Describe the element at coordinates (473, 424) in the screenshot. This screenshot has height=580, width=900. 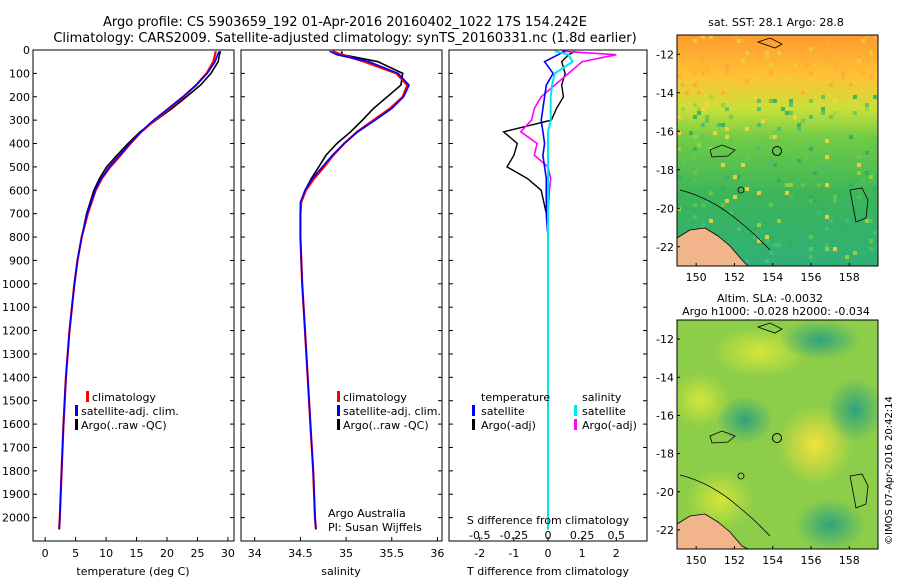
I see `legend-swatch-t-argo` at that location.